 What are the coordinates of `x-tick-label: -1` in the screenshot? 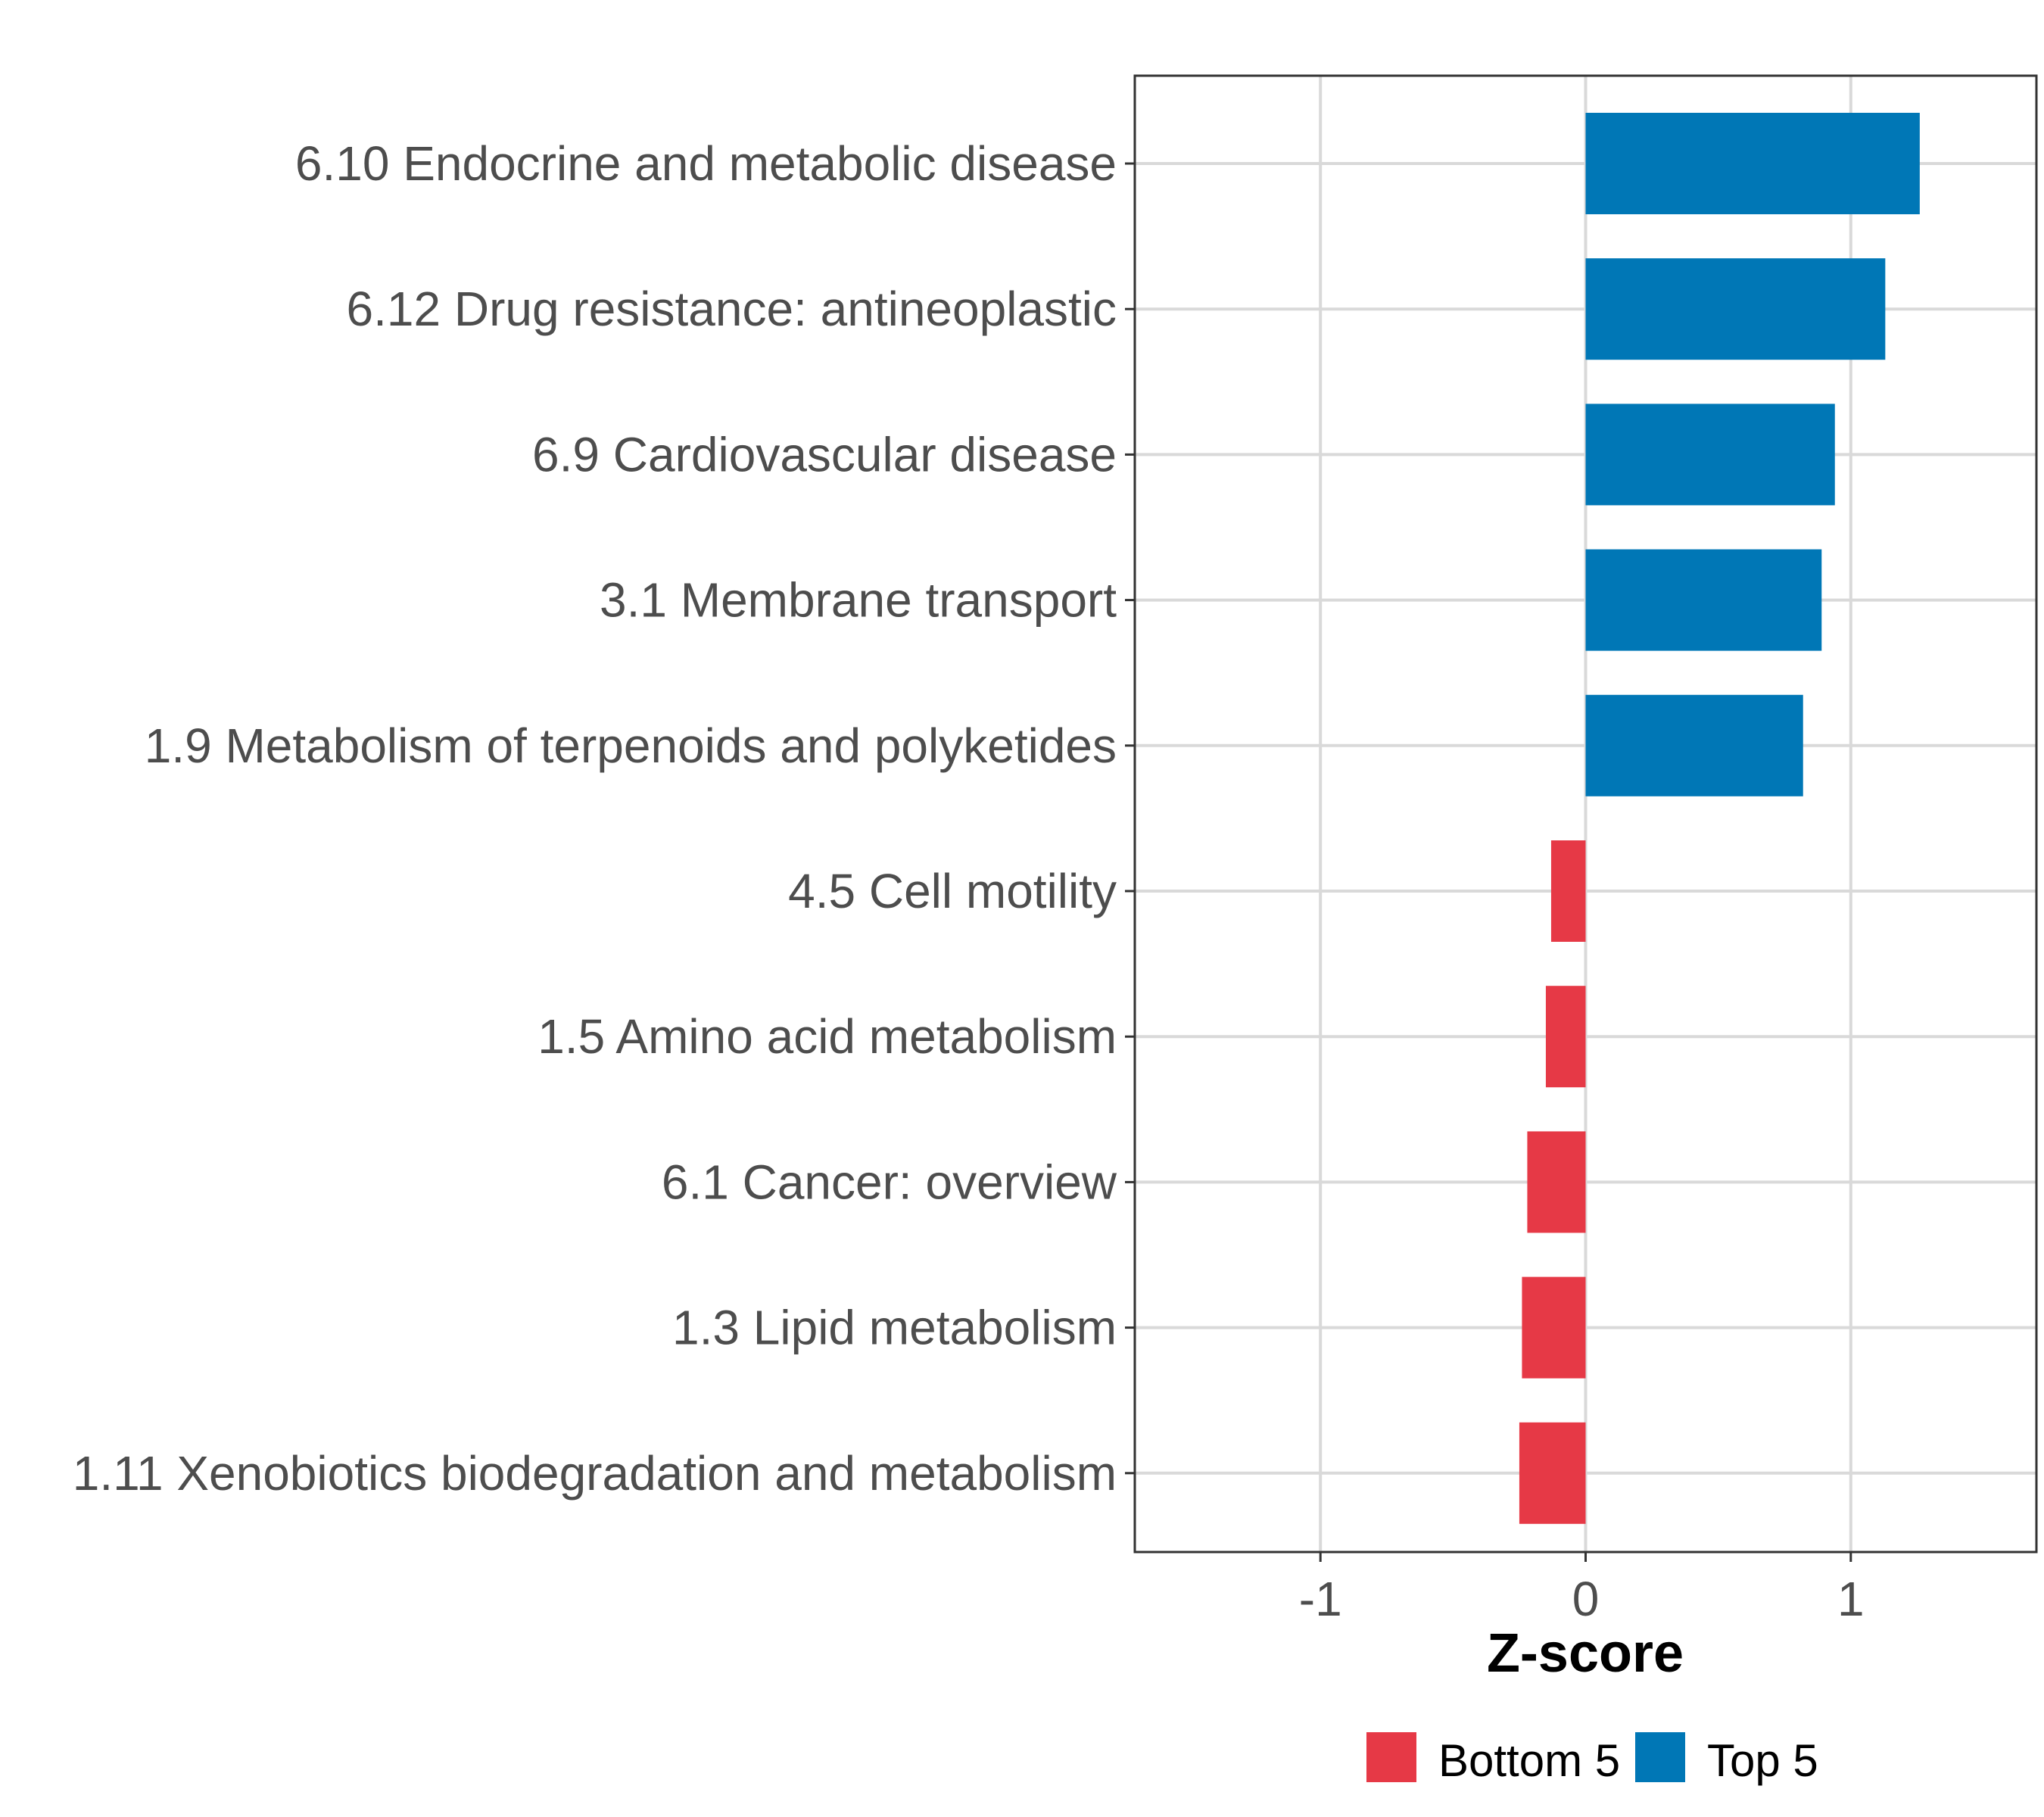 It's located at (1320, 1599).